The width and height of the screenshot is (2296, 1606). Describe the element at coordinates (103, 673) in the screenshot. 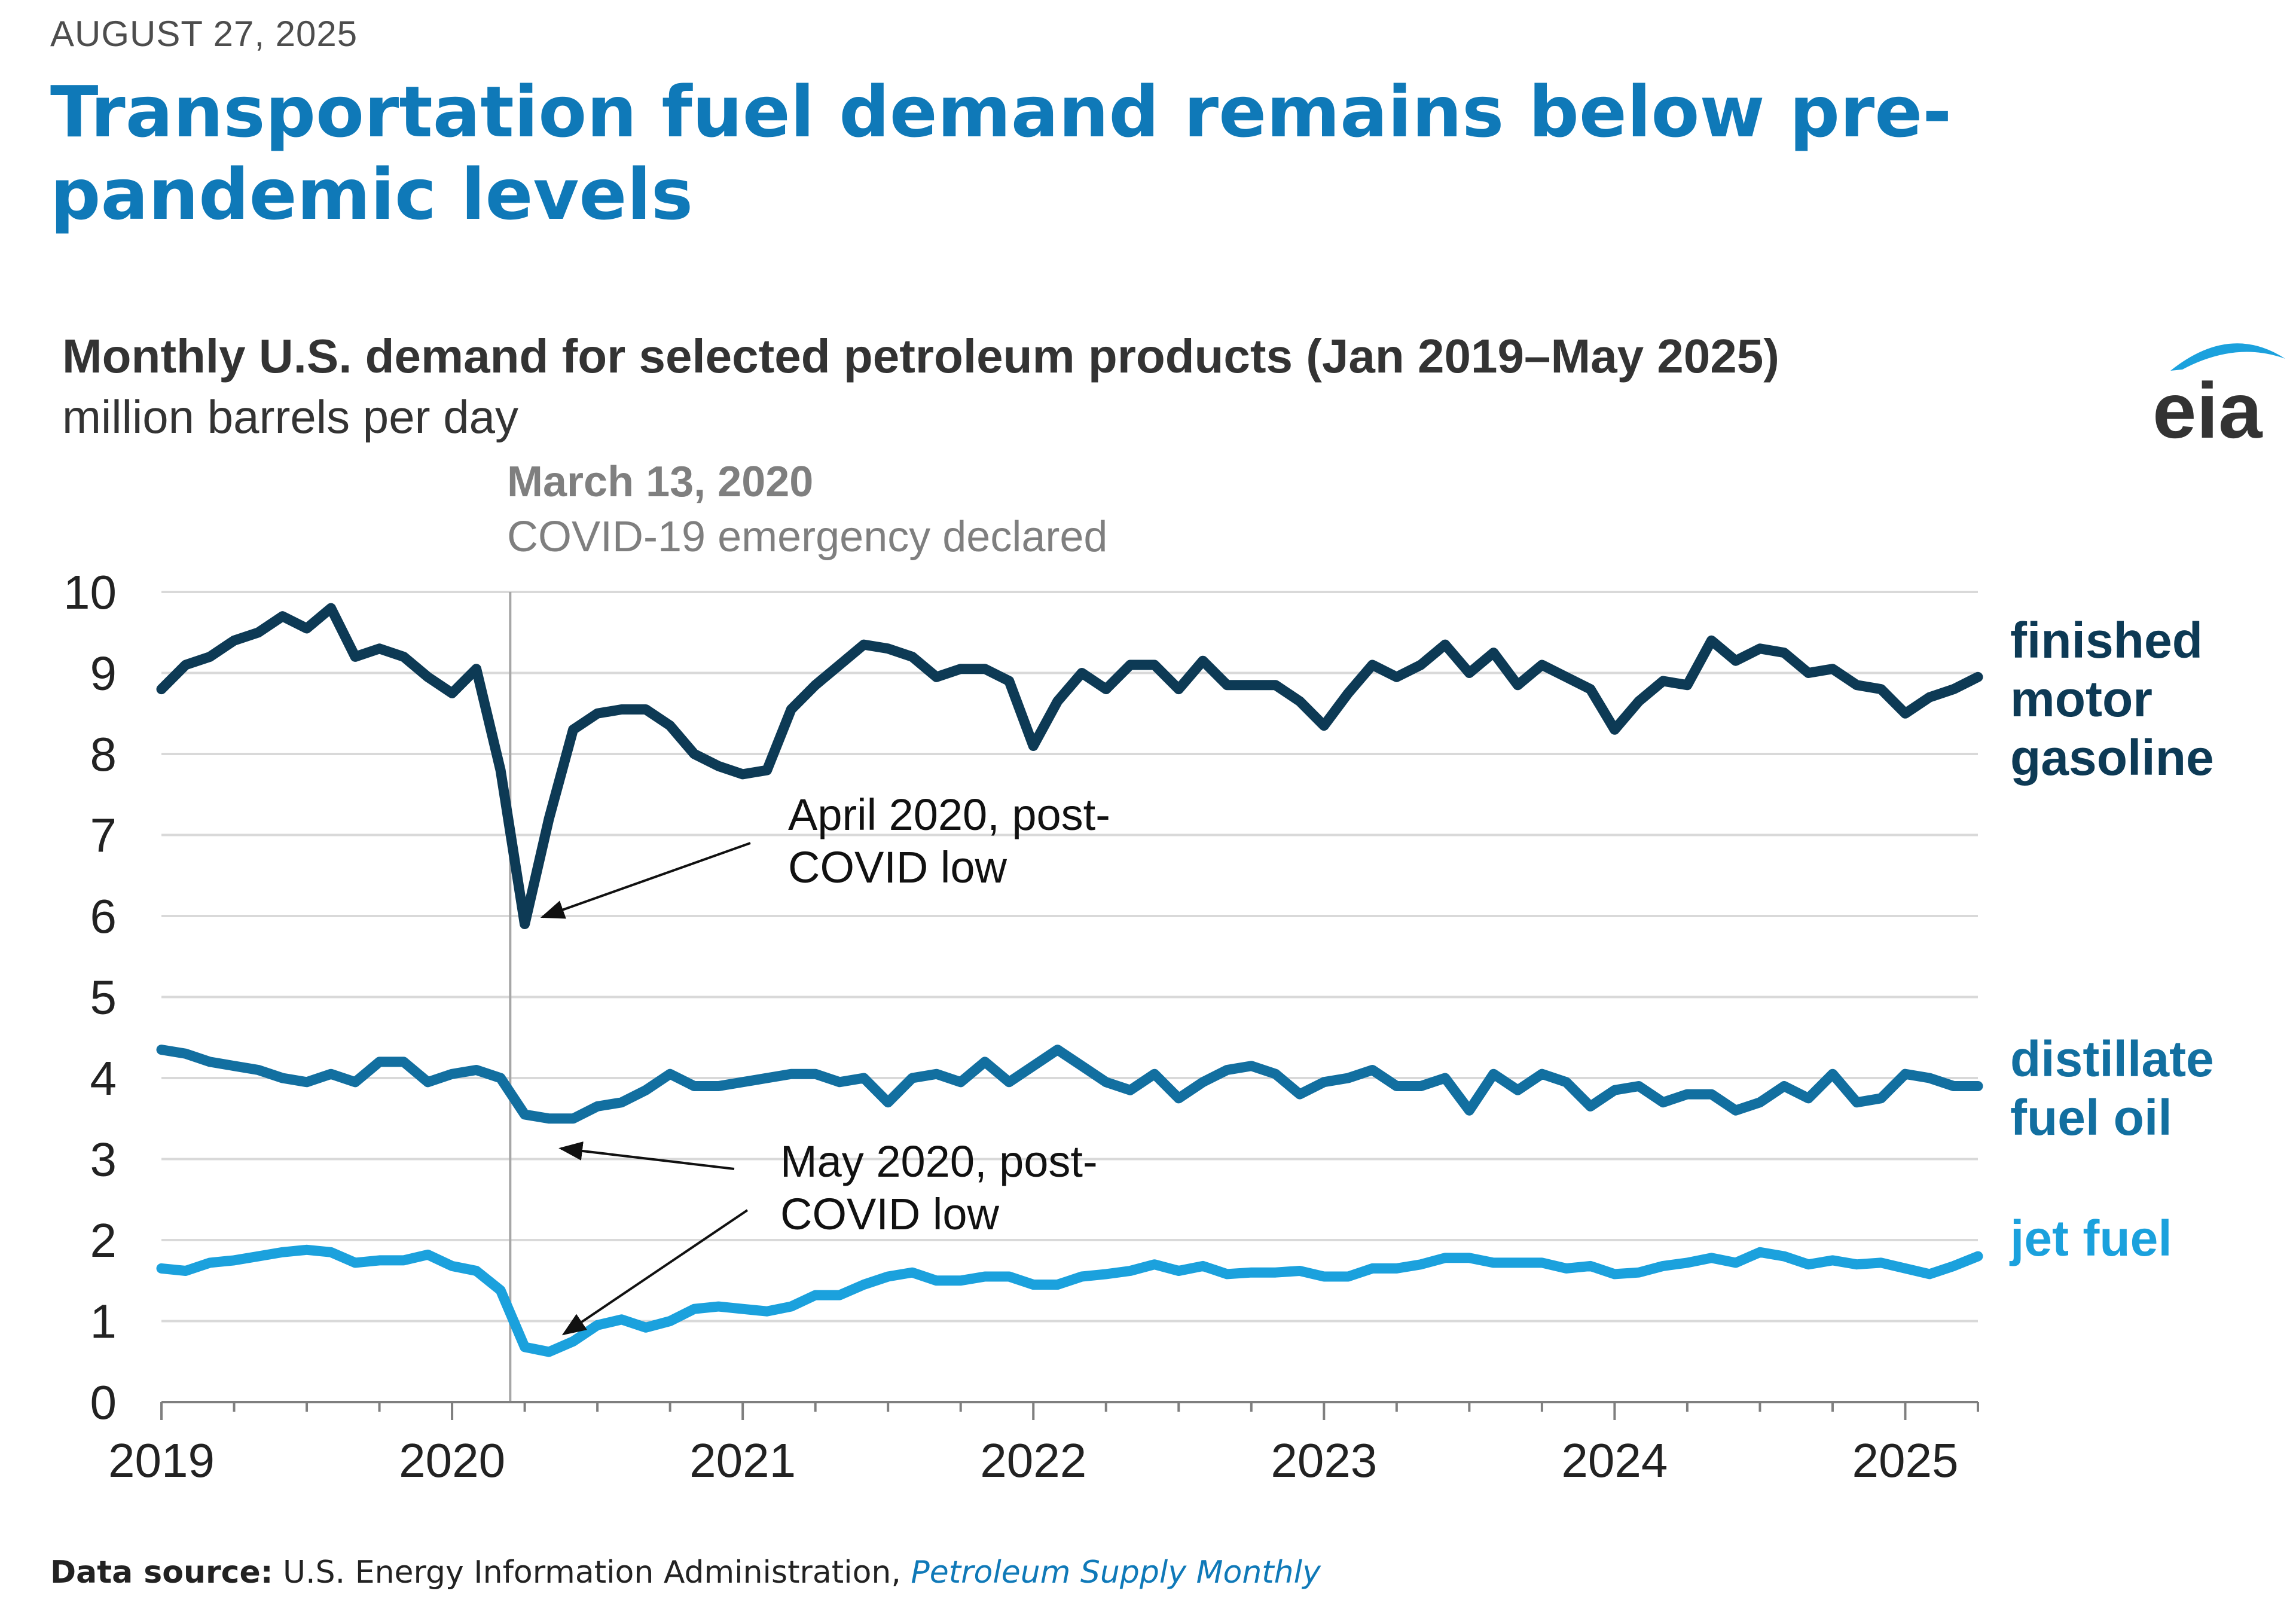

I see `y-tick-label: 9` at that location.